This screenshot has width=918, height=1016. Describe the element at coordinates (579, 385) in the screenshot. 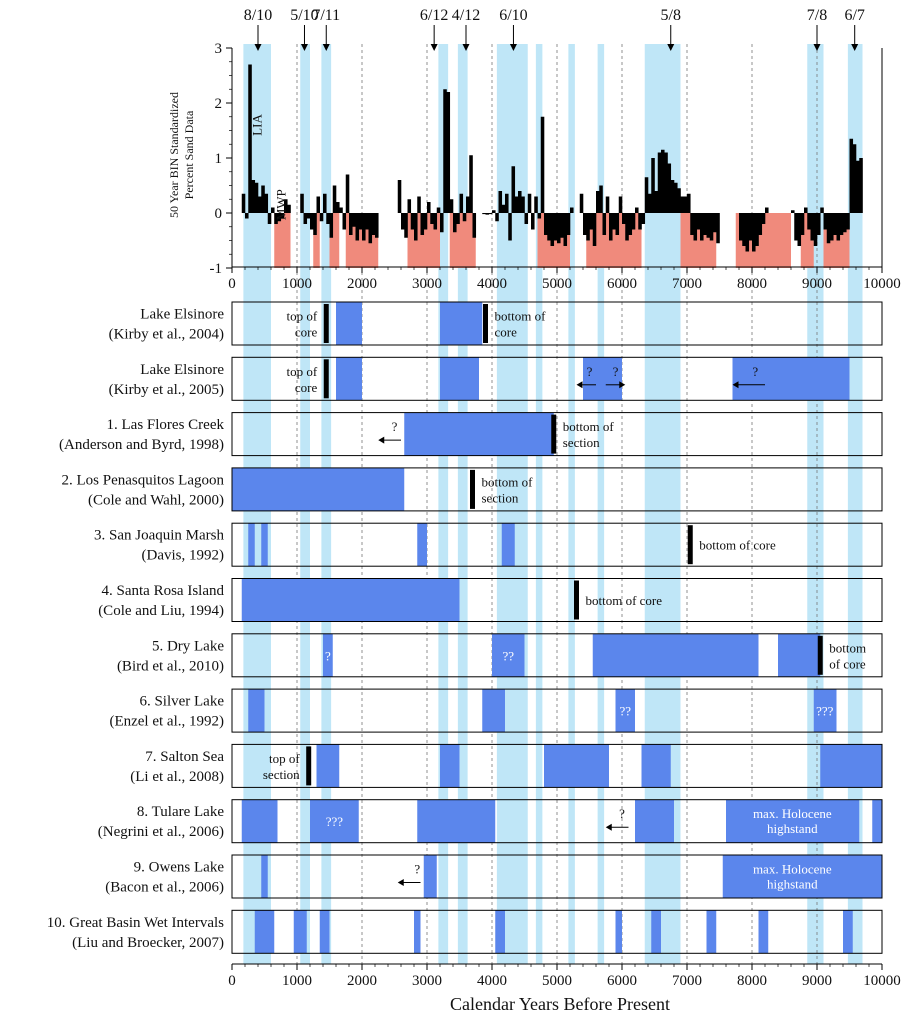

I see `extension-arrow-head` at that location.